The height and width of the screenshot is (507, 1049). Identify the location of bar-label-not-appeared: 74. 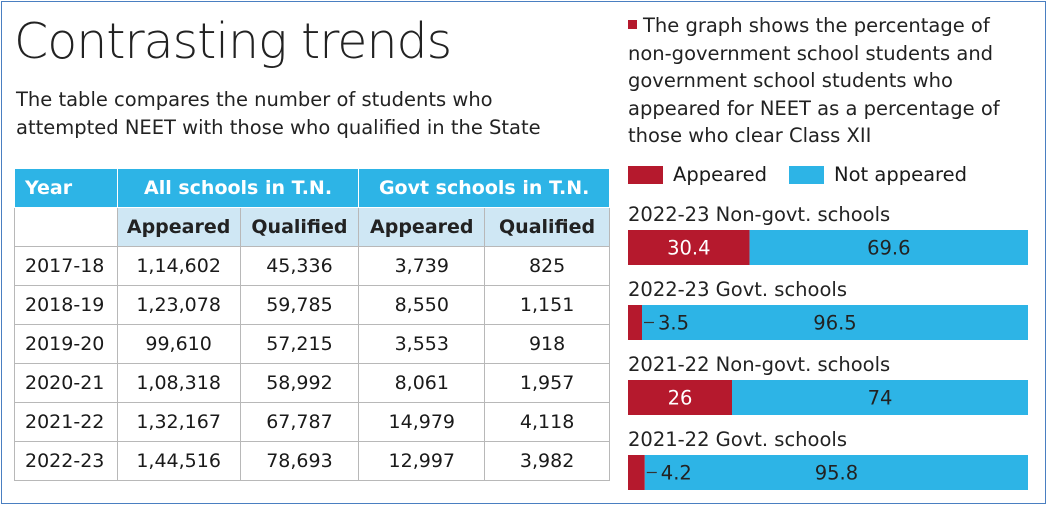
(880, 398).